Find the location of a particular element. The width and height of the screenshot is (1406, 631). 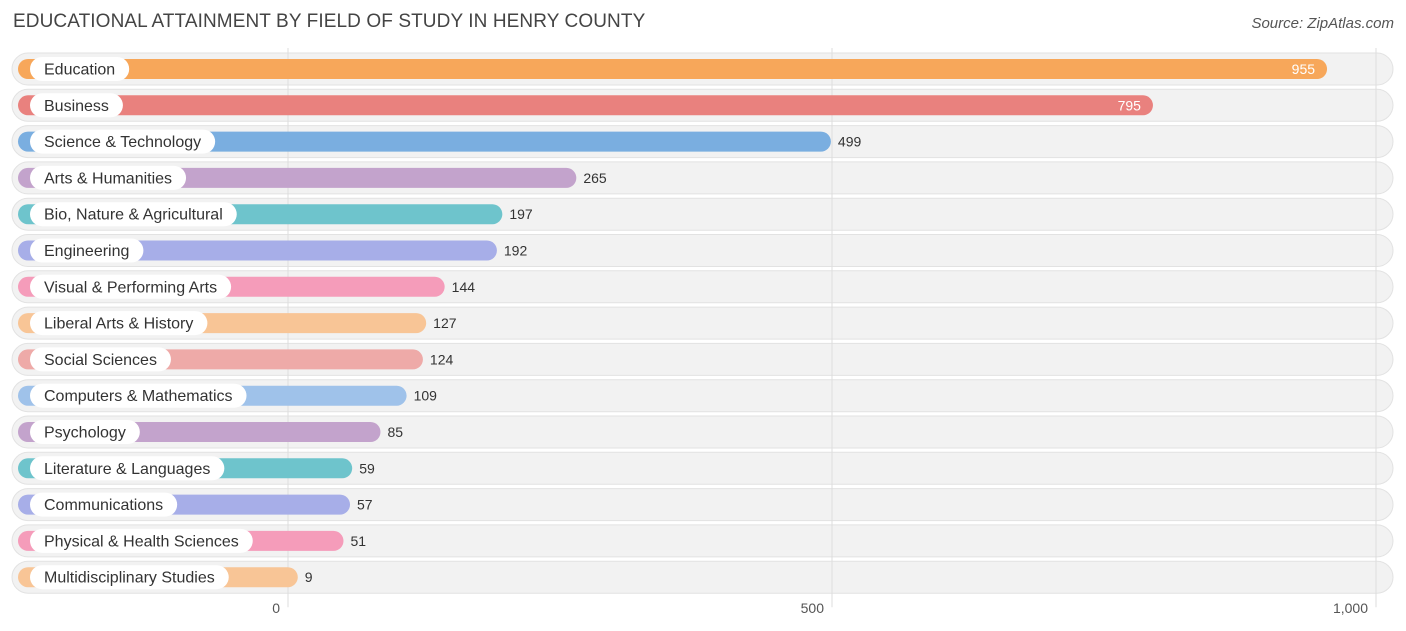

value-label: 144 is located at coordinates (464, 287).